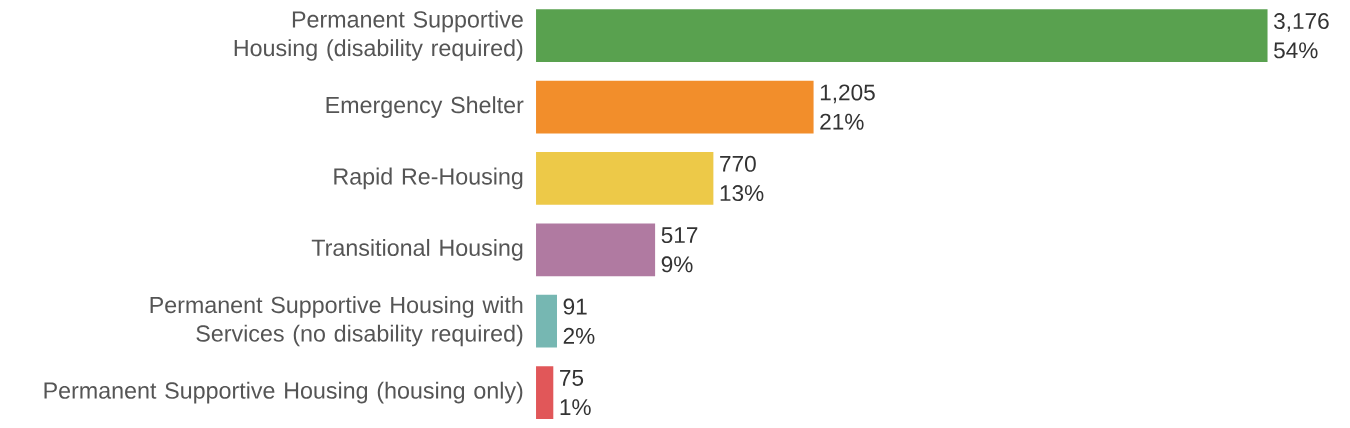 The width and height of the screenshot is (1350, 428). What do you see at coordinates (742, 178) in the screenshot?
I see `data-label: 770 13%` at bounding box center [742, 178].